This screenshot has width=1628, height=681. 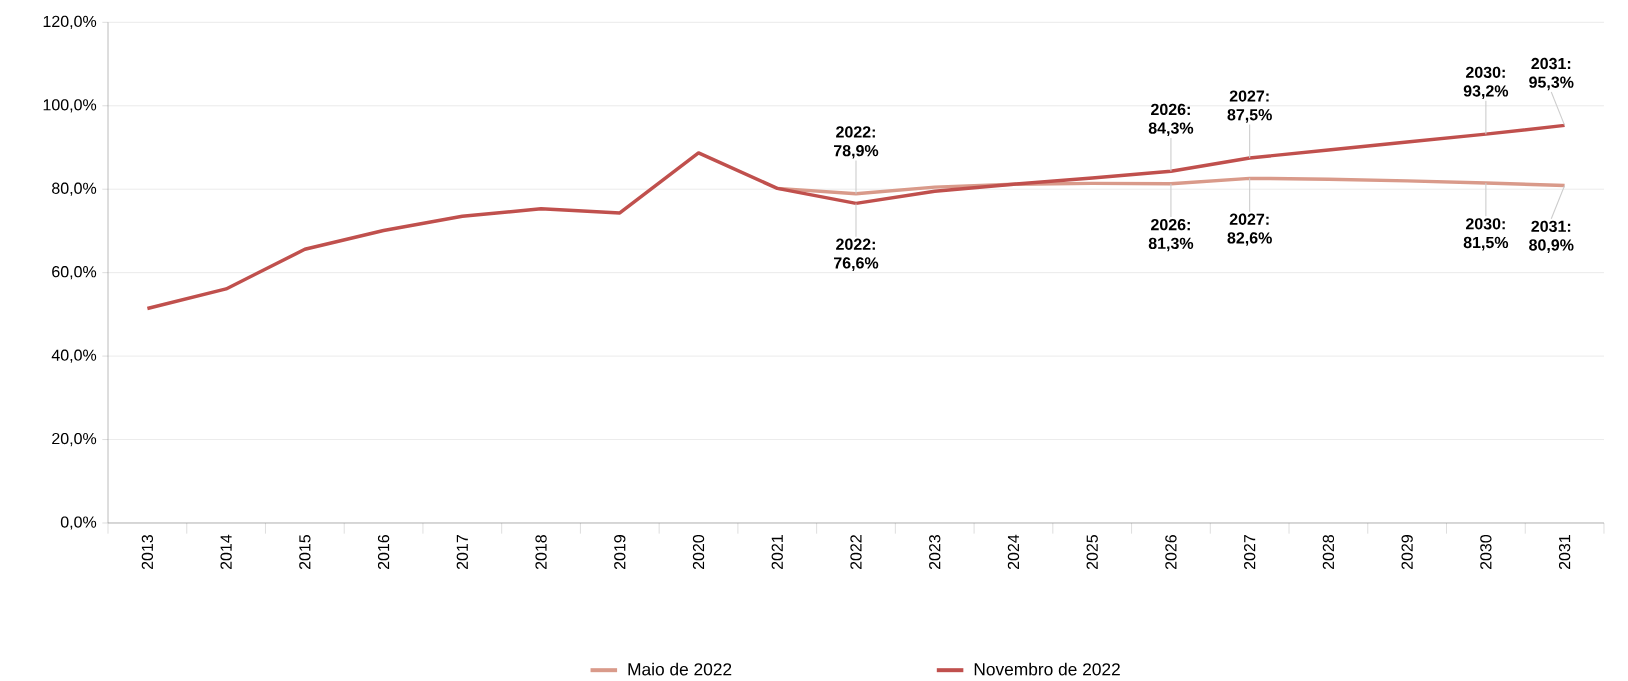 I want to click on annotation: 2030: 93,2%, so click(x=1486, y=82).